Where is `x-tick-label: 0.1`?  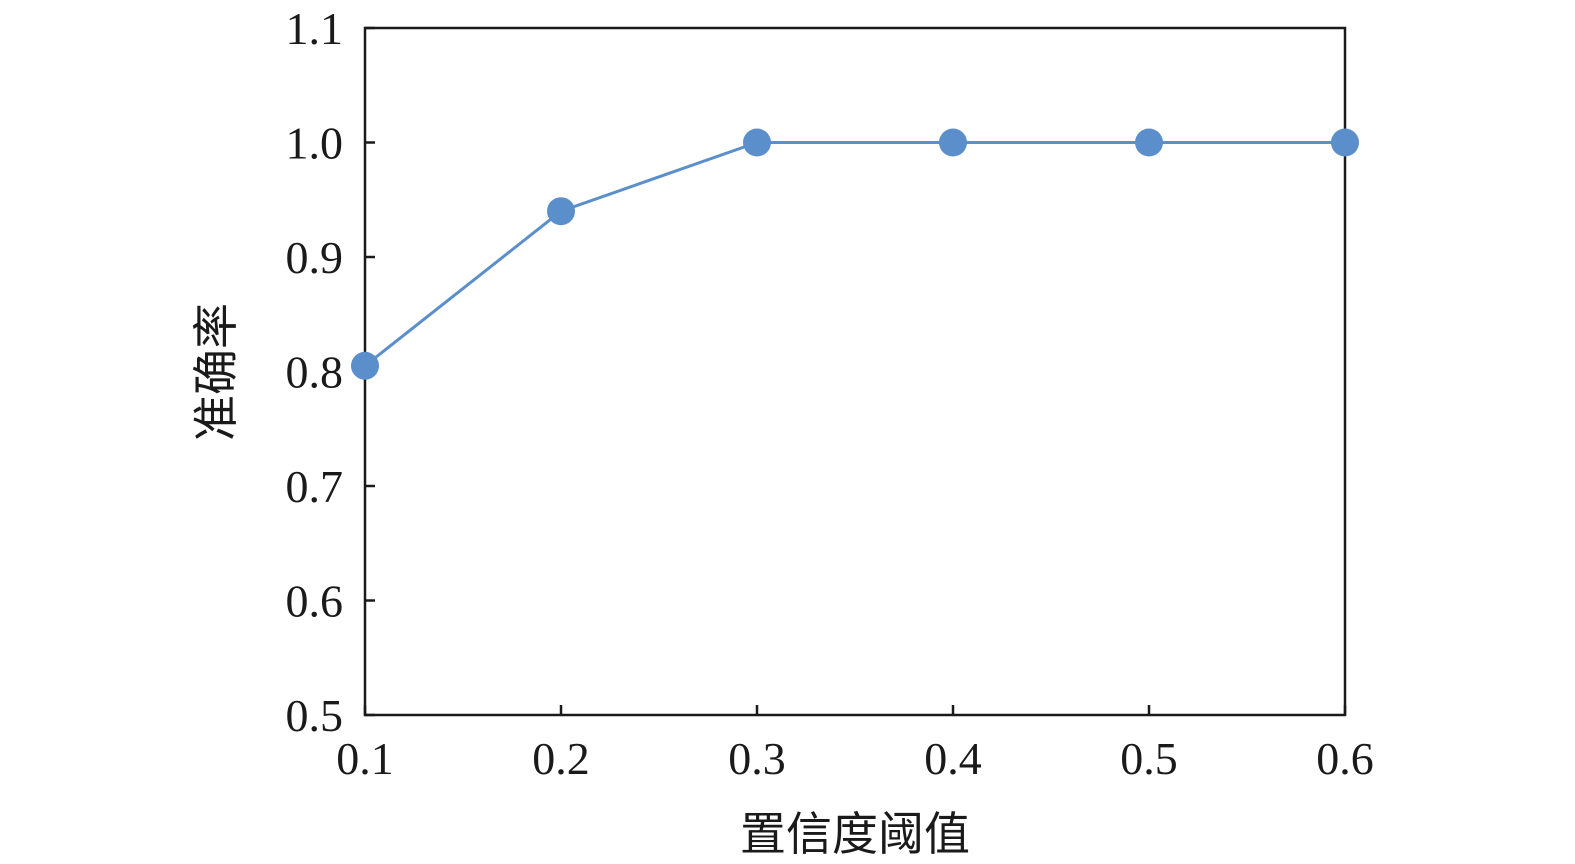 x-tick-label: 0.1 is located at coordinates (365, 758).